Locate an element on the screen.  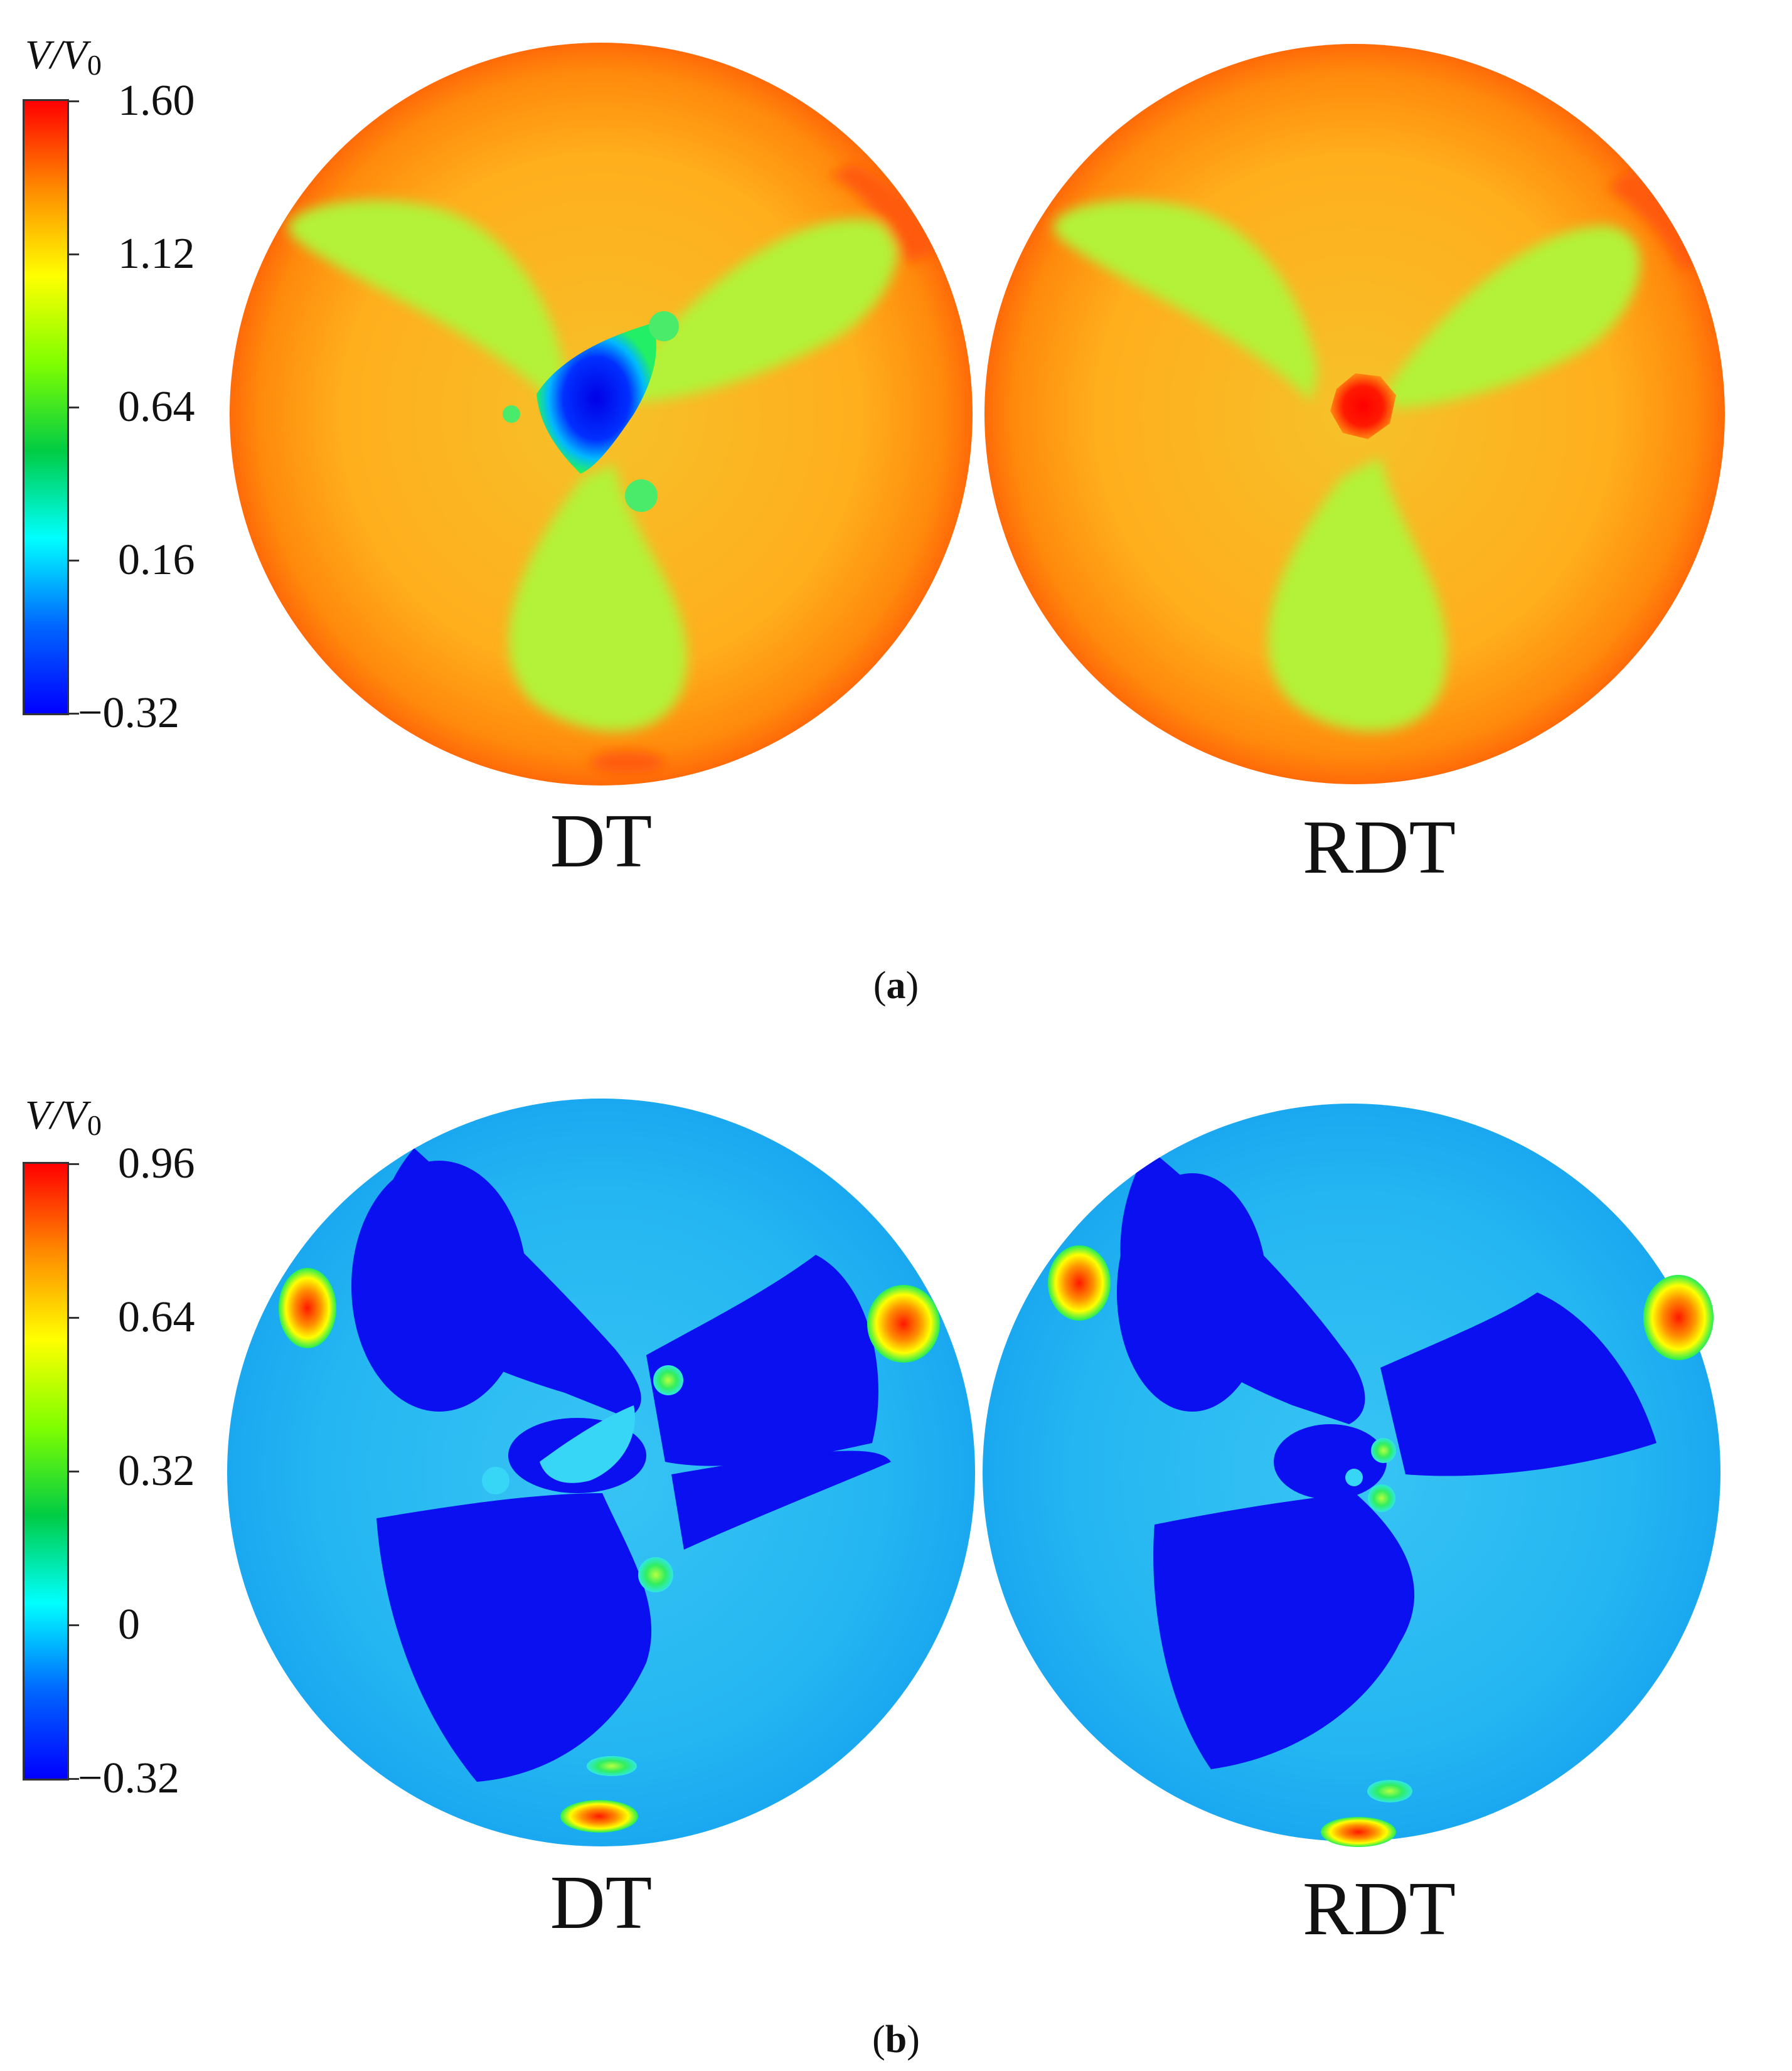
colorbar-a-label: −0.32 is located at coordinates (128, 713).